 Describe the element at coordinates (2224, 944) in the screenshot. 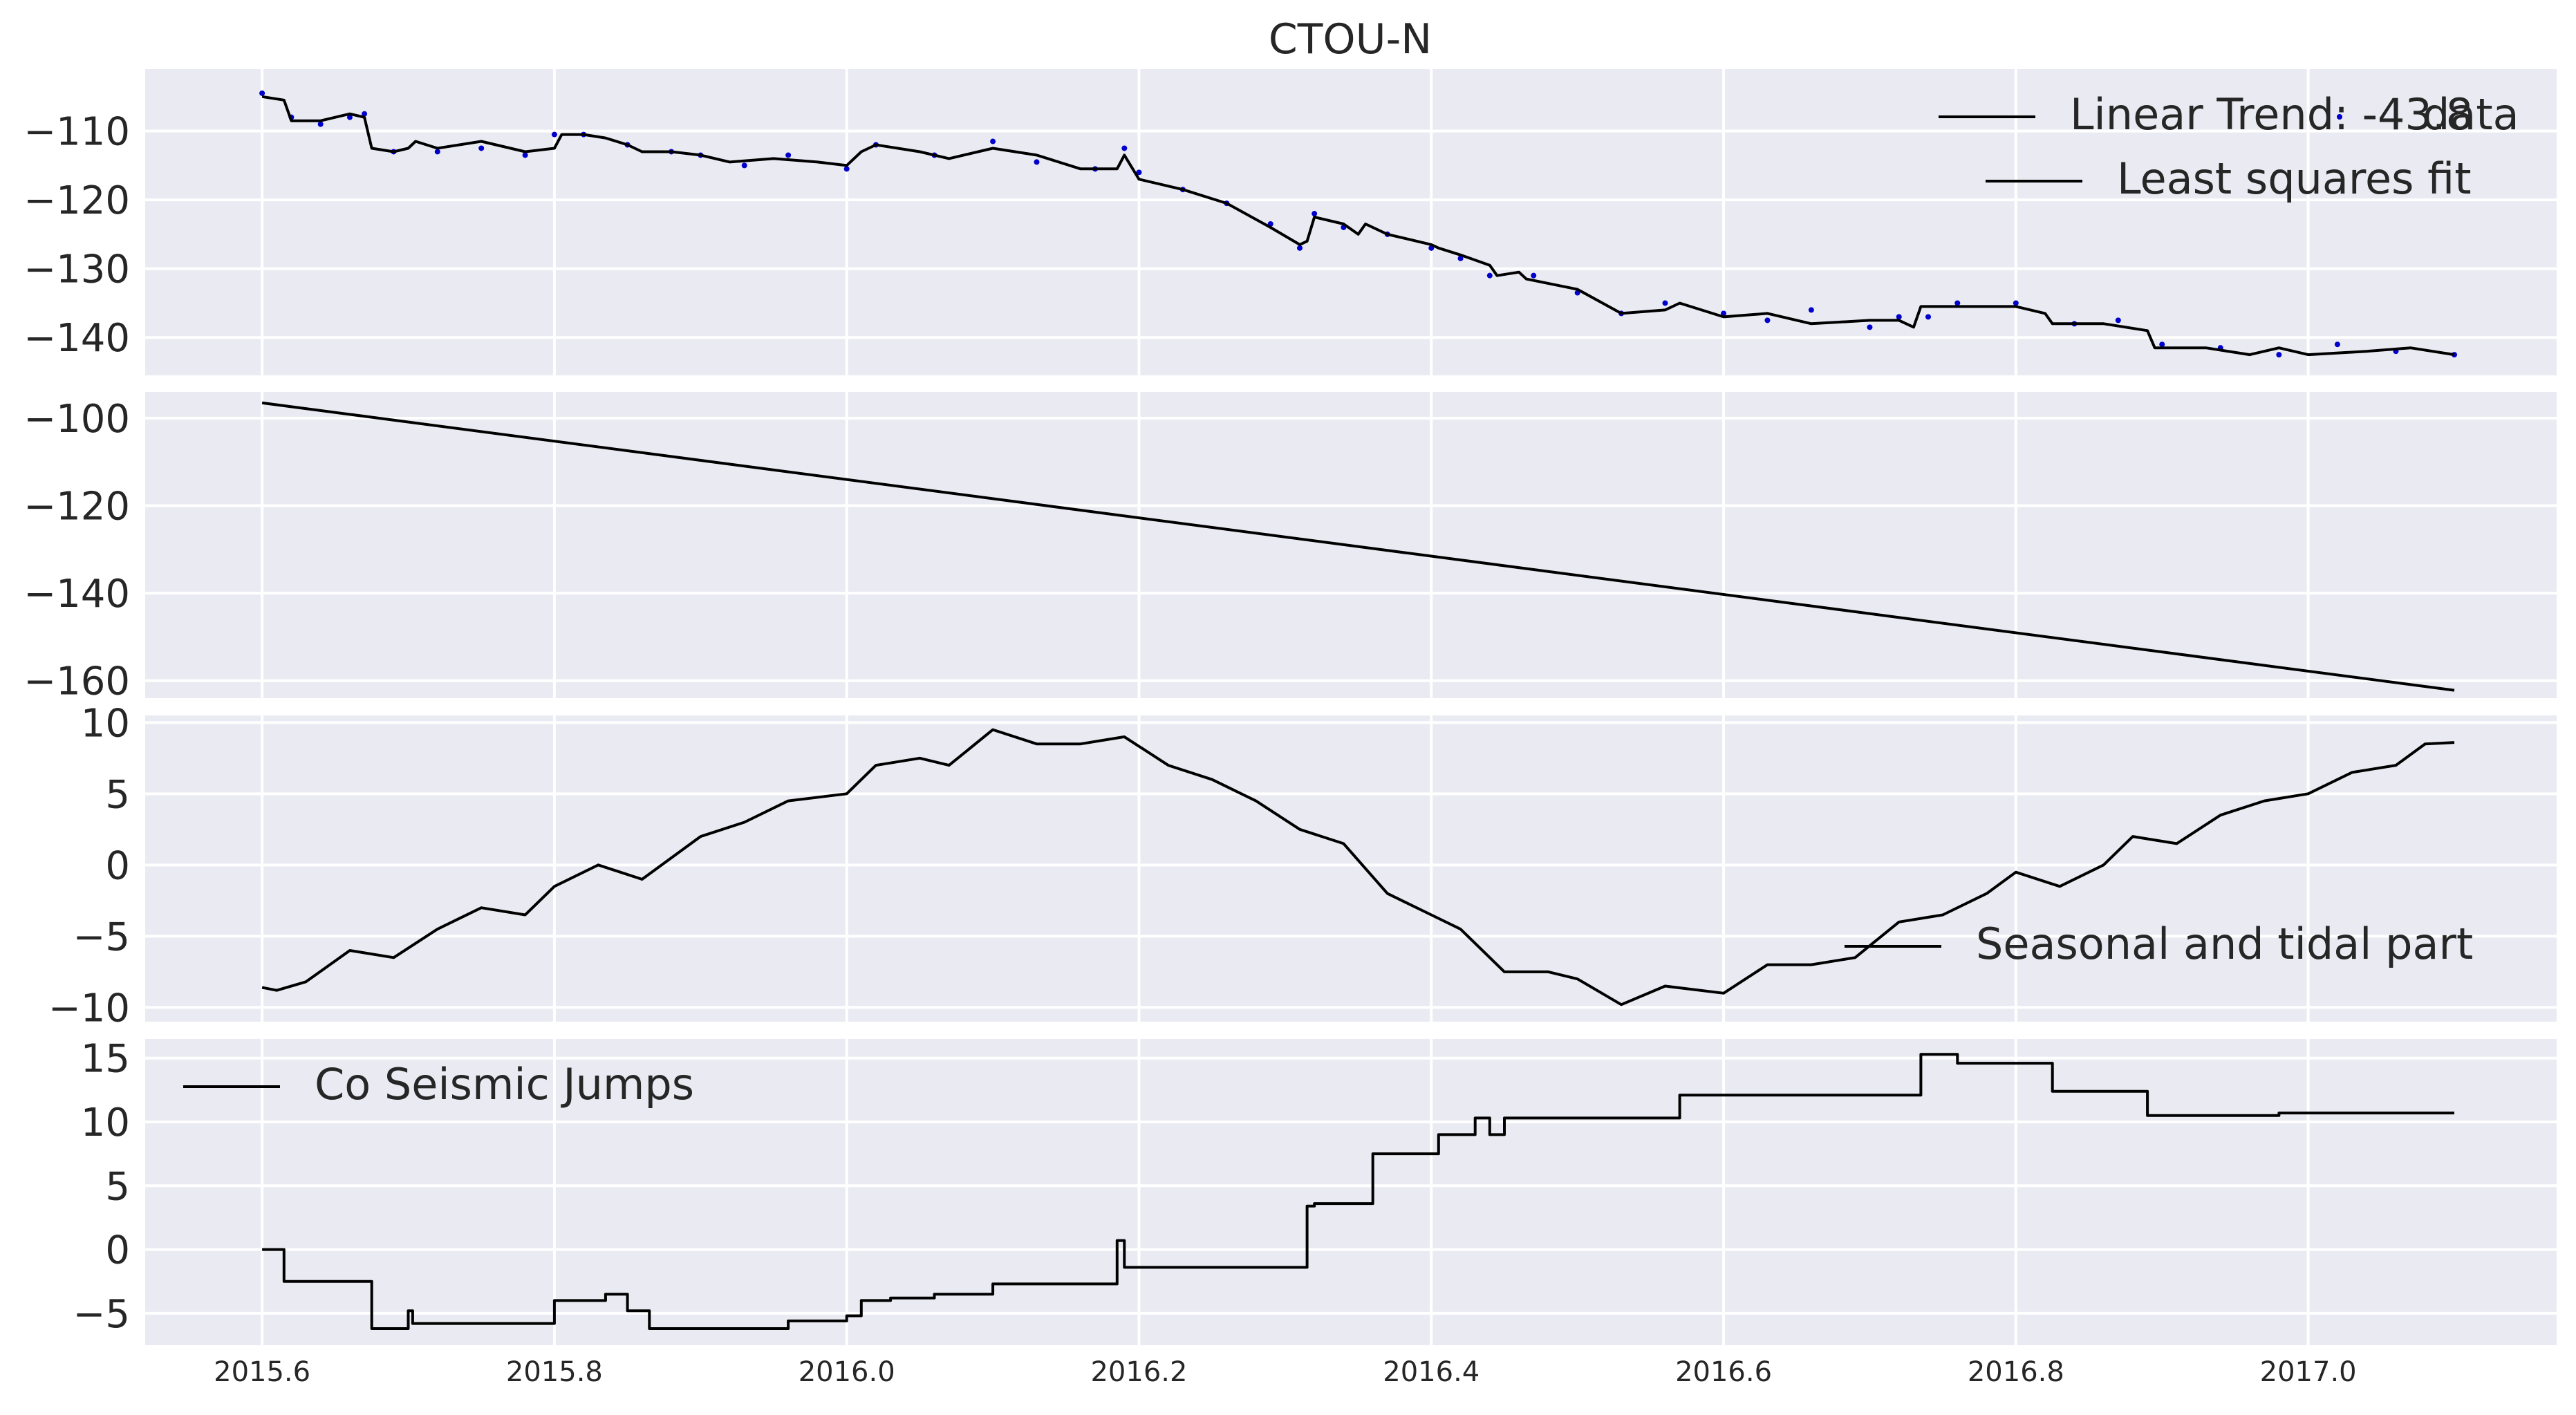

I see `legend-label: Seasonal and tidal part` at that location.